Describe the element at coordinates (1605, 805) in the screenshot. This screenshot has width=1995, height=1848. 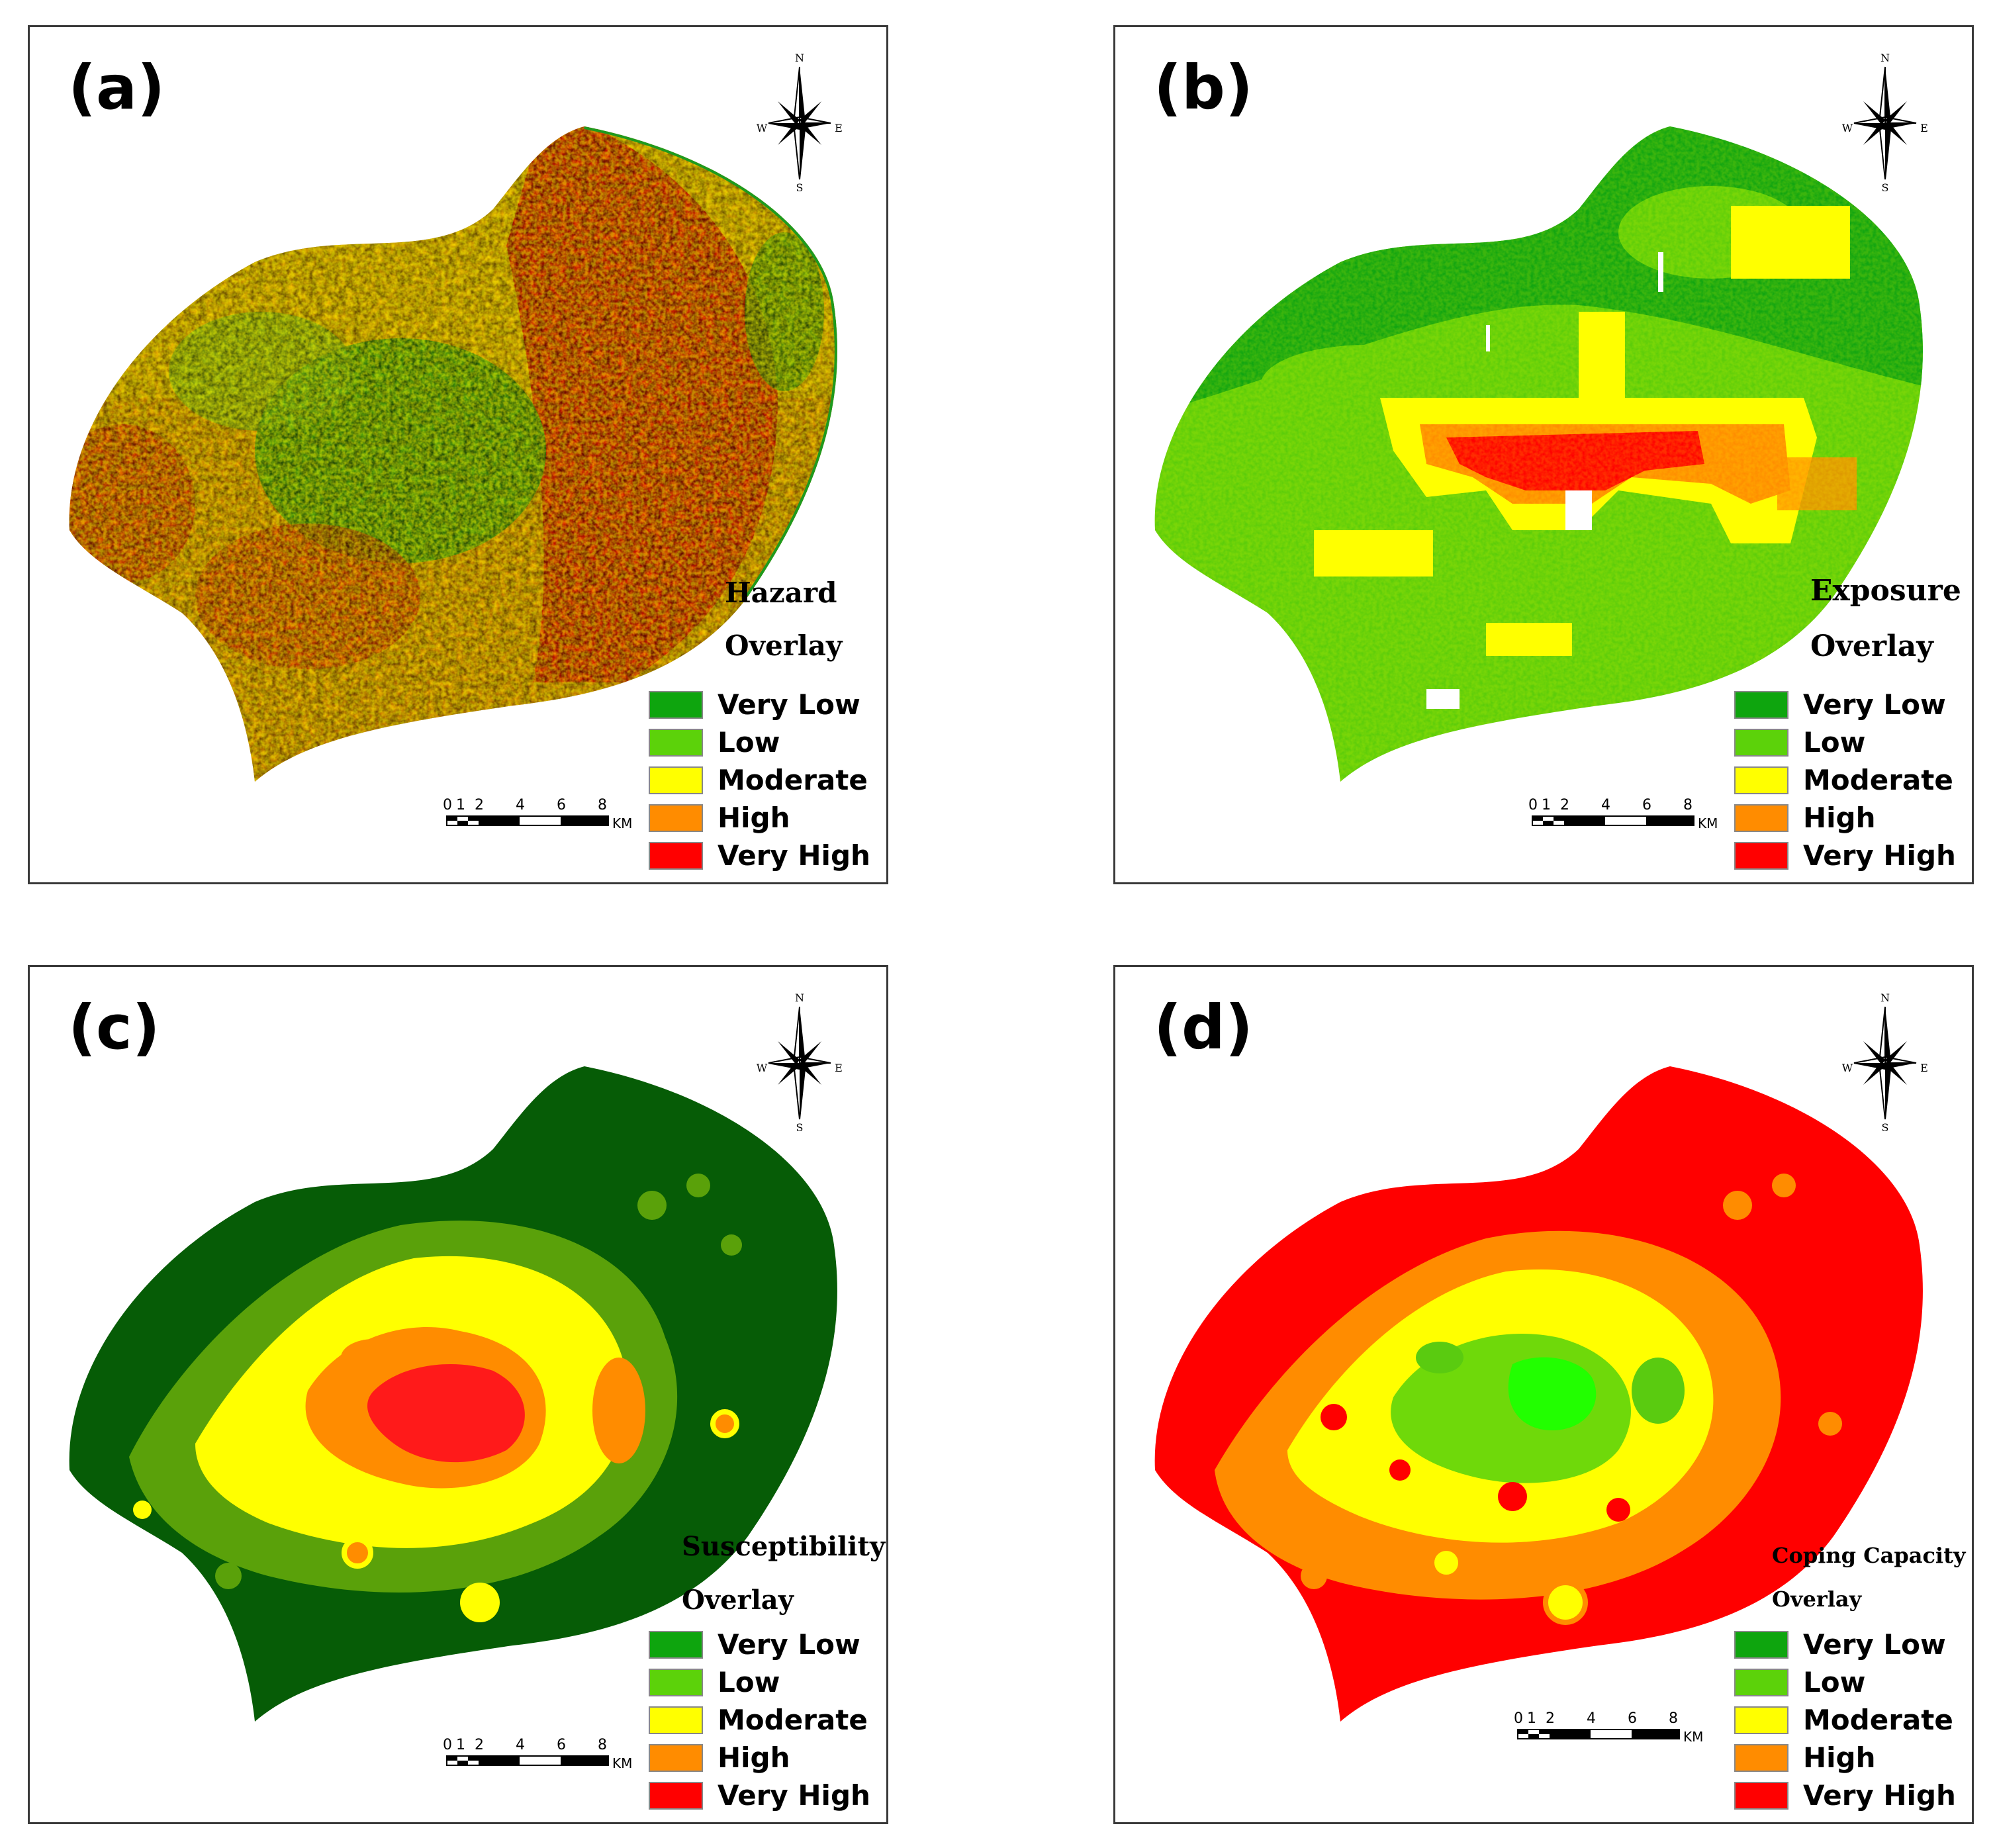
I see `scale-tick: 4` at that location.